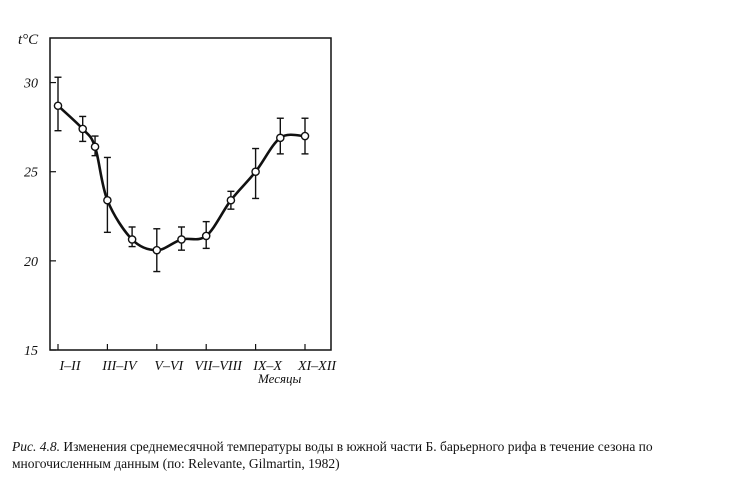 The image size is (750, 483). Describe the element at coordinates (31, 262) in the screenshot. I see `y-tick-label: 20` at that location.